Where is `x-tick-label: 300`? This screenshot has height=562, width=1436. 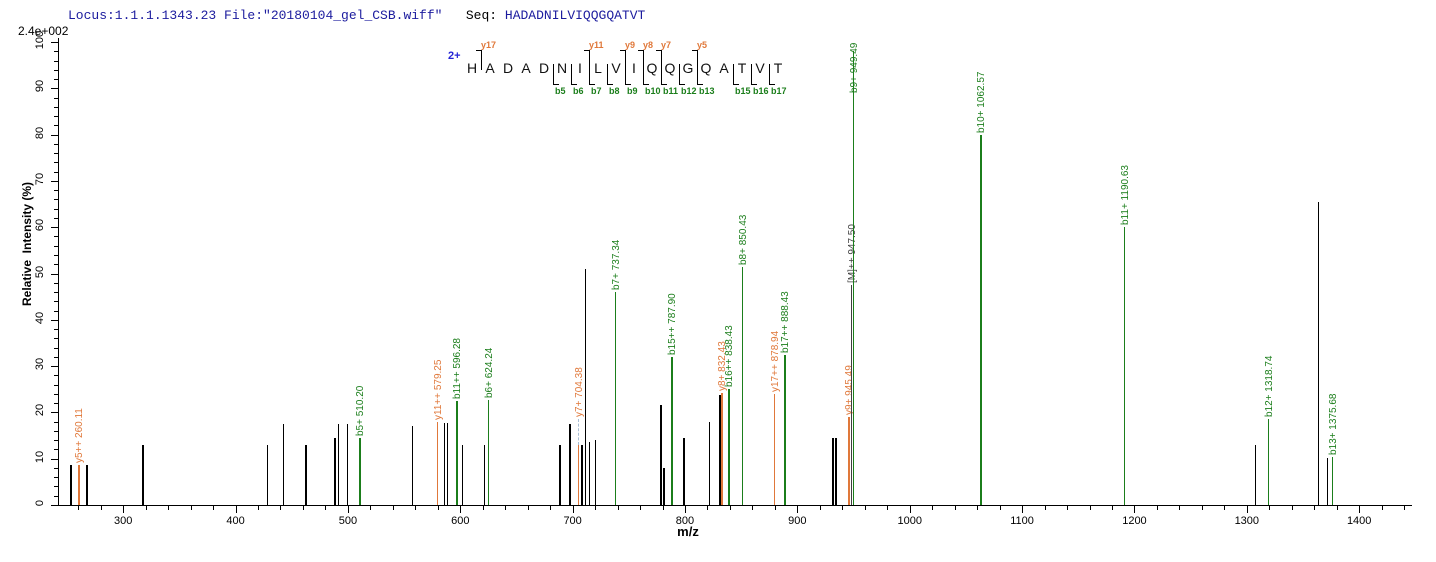 x-tick-label: 300 is located at coordinates (123, 521).